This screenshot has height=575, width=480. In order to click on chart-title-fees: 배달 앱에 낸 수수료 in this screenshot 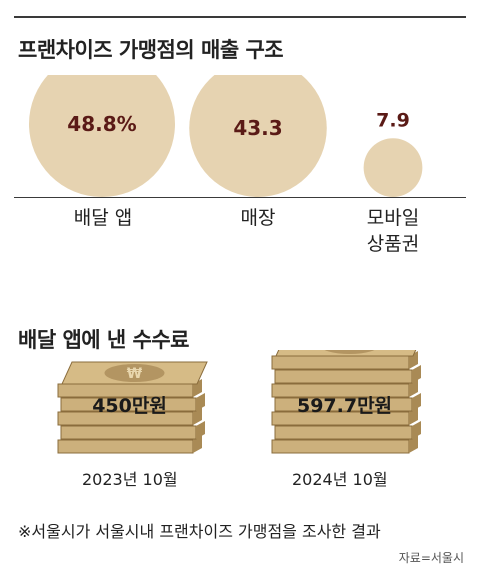, I will do `click(104, 340)`.